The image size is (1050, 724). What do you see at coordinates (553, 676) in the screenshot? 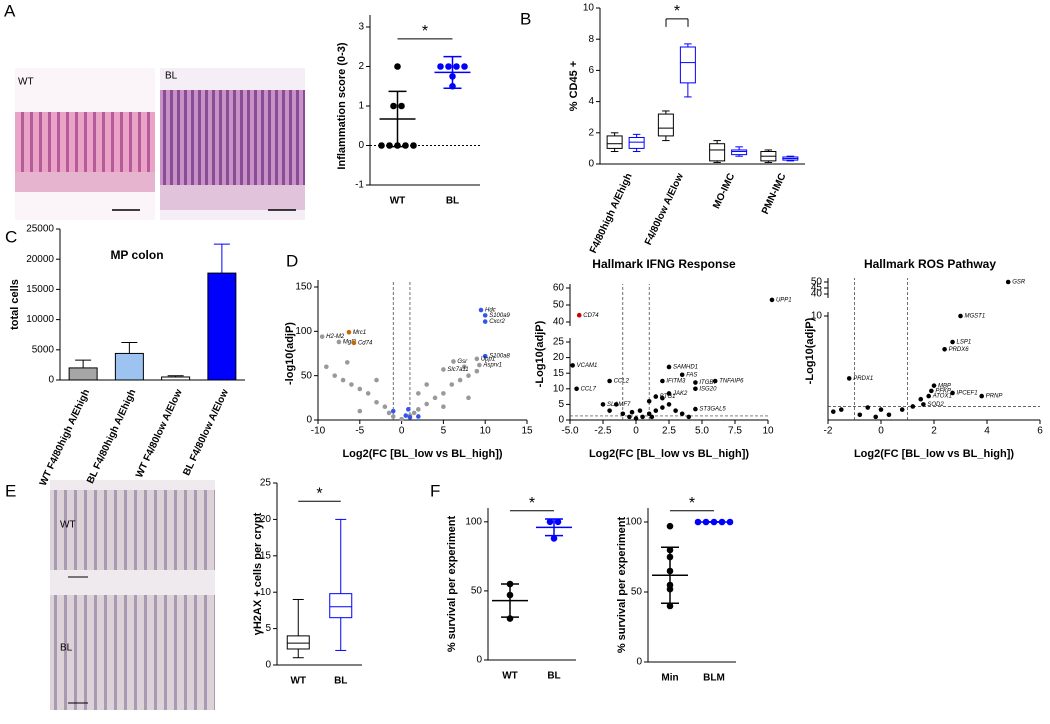
I see `x-tick-label: BL` at bounding box center [553, 676].